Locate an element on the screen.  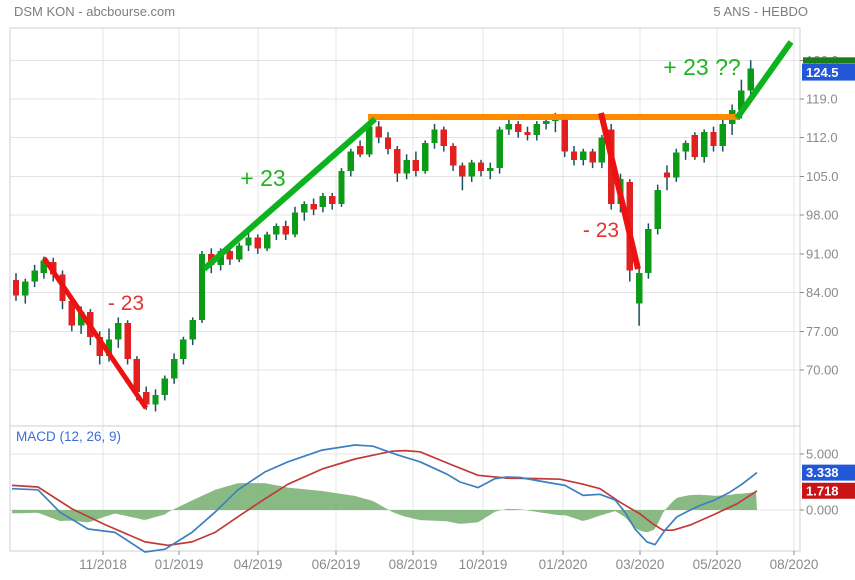
price-tick-label: 112.0 is located at coordinates (822, 137).